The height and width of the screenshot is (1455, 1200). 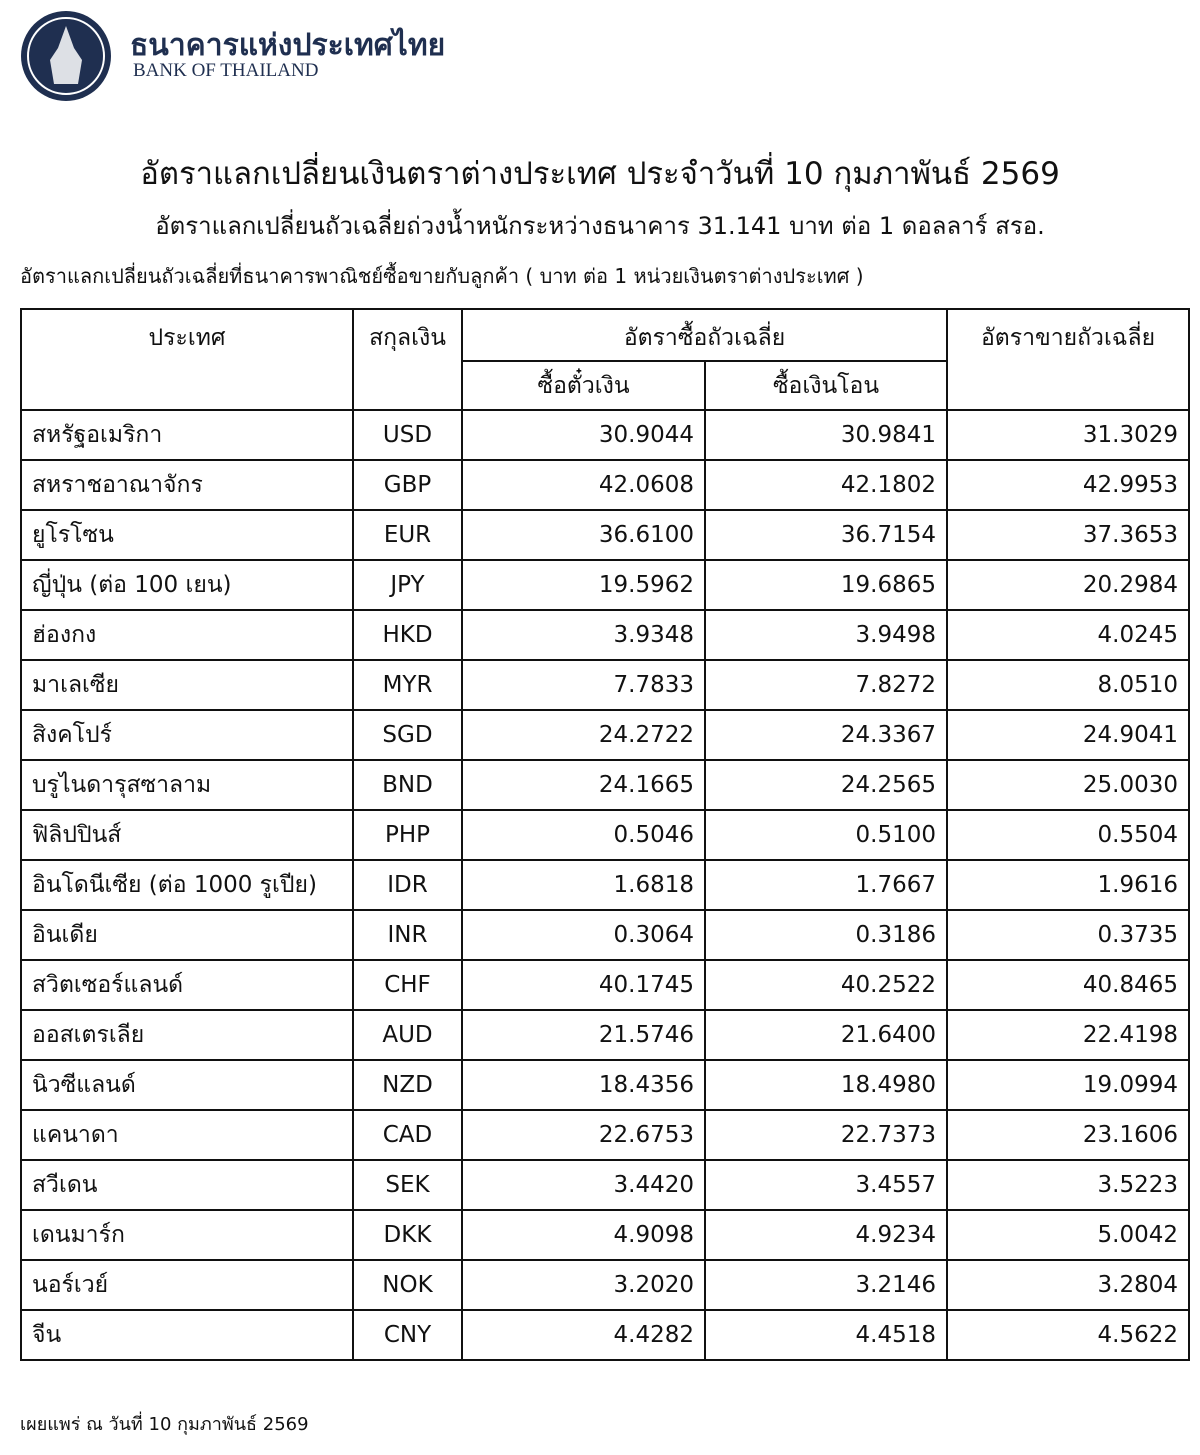 What do you see at coordinates (583, 385) in the screenshot?
I see `header-cell: ซื้อตั๋วเงิน` at bounding box center [583, 385].